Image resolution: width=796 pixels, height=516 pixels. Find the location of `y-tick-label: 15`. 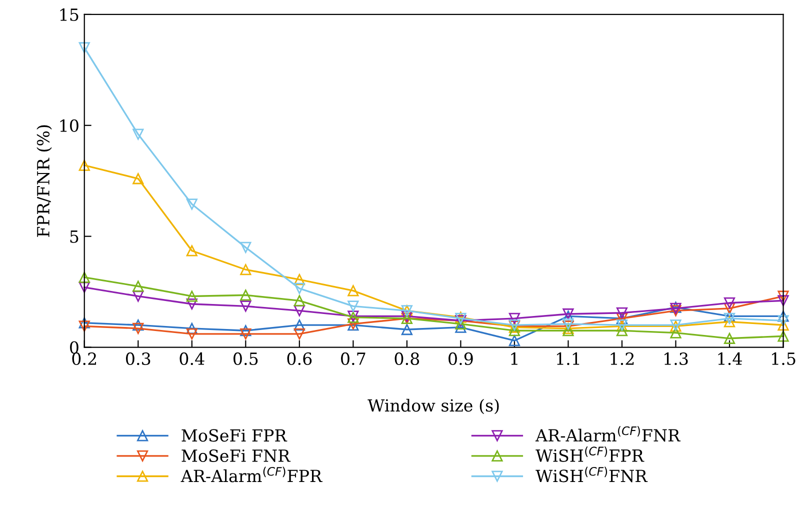

y-tick-label: 15 is located at coordinates (69, 15).